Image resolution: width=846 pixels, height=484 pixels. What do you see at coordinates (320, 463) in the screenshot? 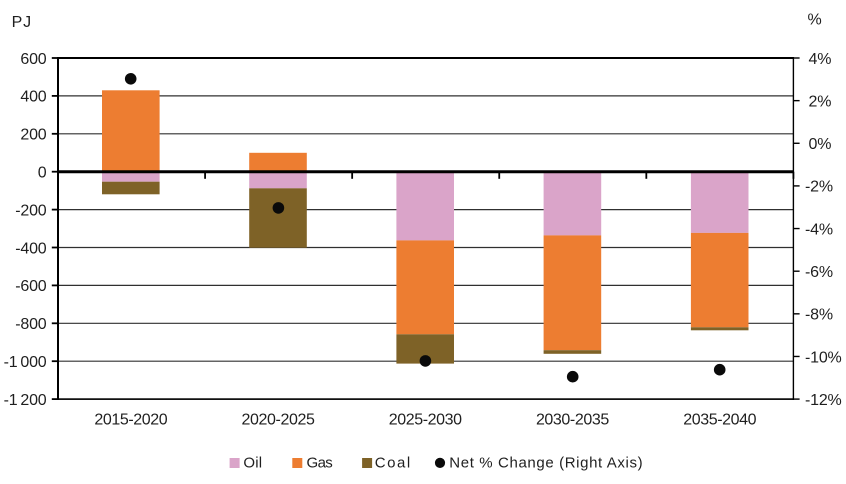
I see `svg-text: Gas` at bounding box center [320, 463].